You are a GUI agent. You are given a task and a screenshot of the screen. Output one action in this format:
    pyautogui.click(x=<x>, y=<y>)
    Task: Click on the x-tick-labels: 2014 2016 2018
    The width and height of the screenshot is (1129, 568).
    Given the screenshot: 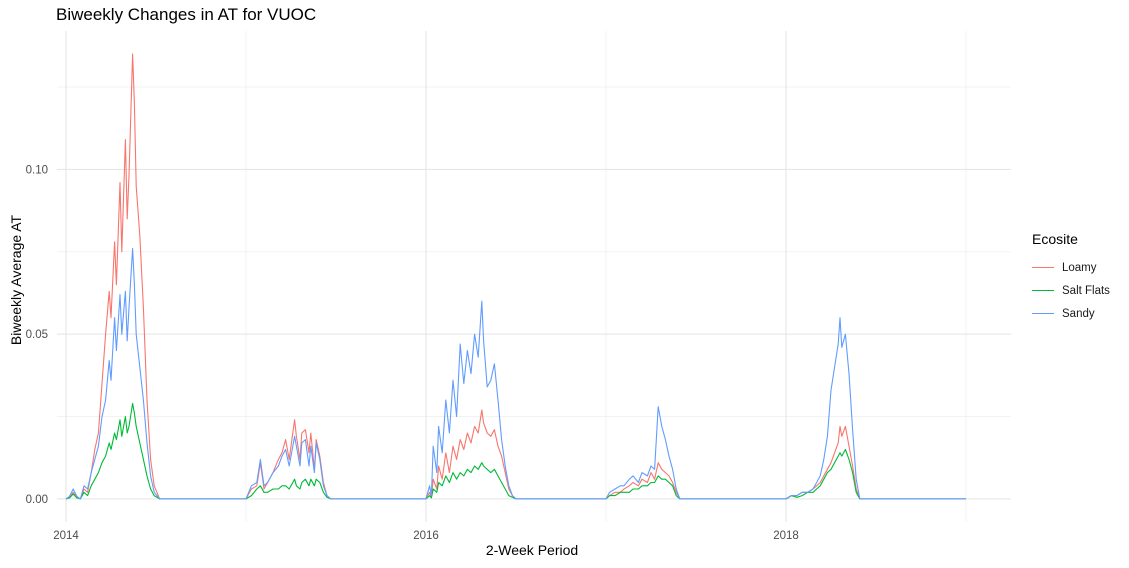 What is the action you would take?
    pyautogui.click(x=426, y=536)
    